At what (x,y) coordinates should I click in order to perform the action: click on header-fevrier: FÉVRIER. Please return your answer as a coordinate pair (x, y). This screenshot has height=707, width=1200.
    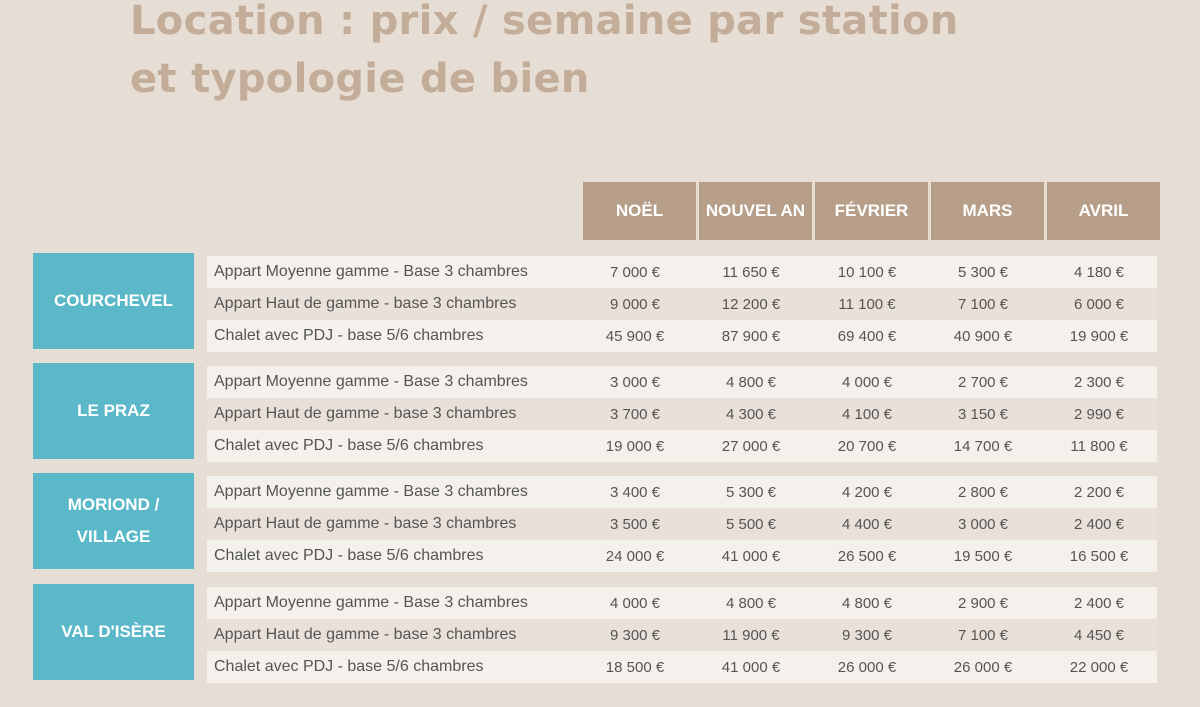
    Looking at the image, I should click on (871, 211).